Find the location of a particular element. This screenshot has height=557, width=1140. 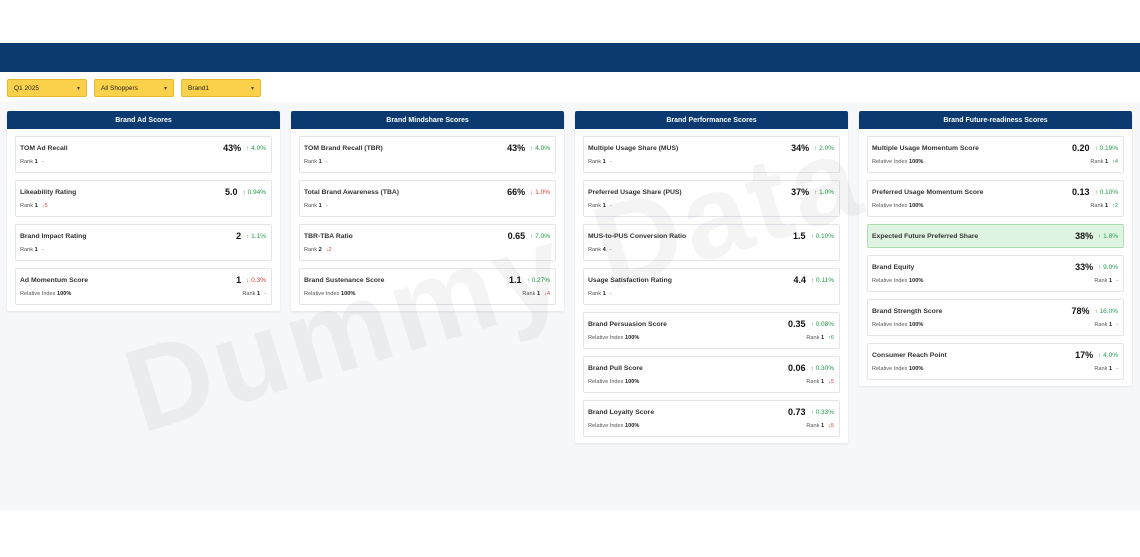

metric-card-brand-impact-rating: Brand Impact Rating 2 ↑ 1.1% Rank 1- is located at coordinates (143, 242).